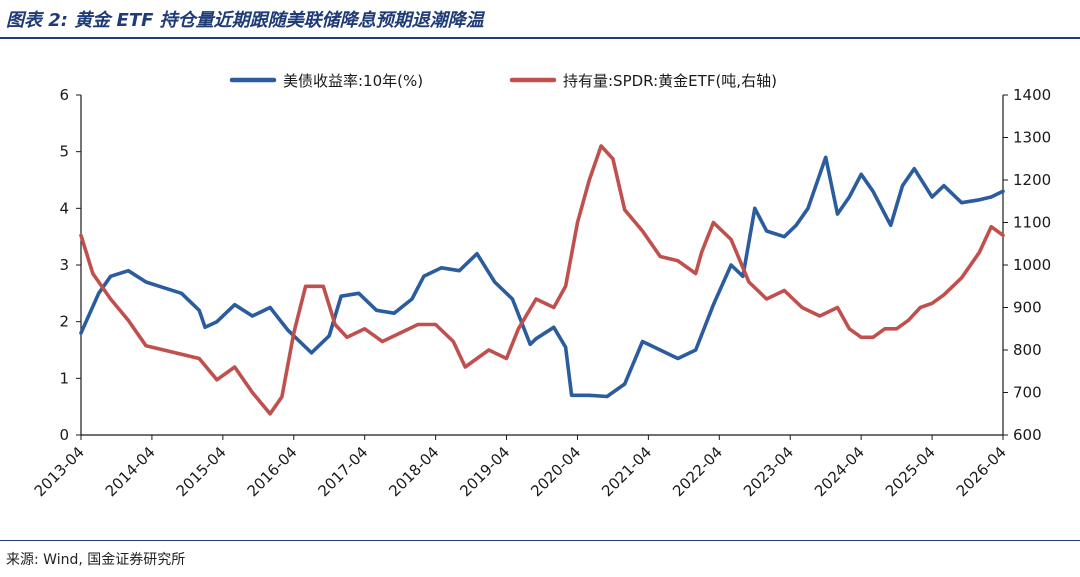 This screenshot has height=577, width=1080. Describe the element at coordinates (540, 540) in the screenshot. I see `bottom-rule` at that location.